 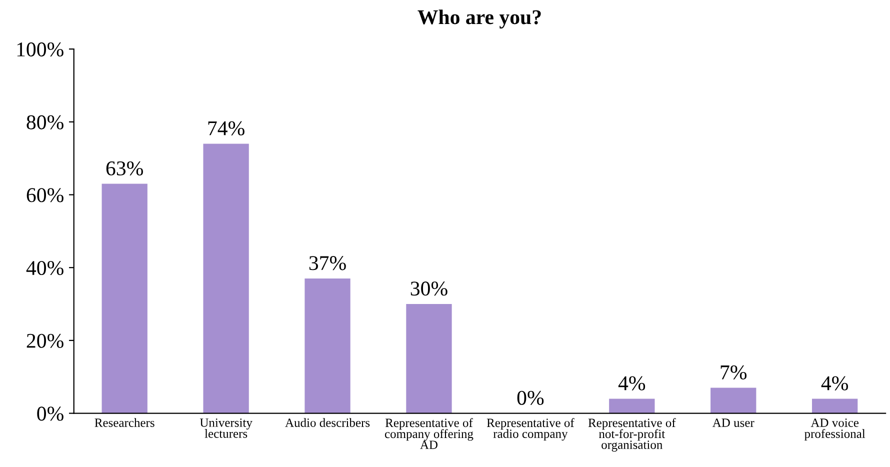 I want to click on chart-title: Who are you?, so click(x=479, y=19).